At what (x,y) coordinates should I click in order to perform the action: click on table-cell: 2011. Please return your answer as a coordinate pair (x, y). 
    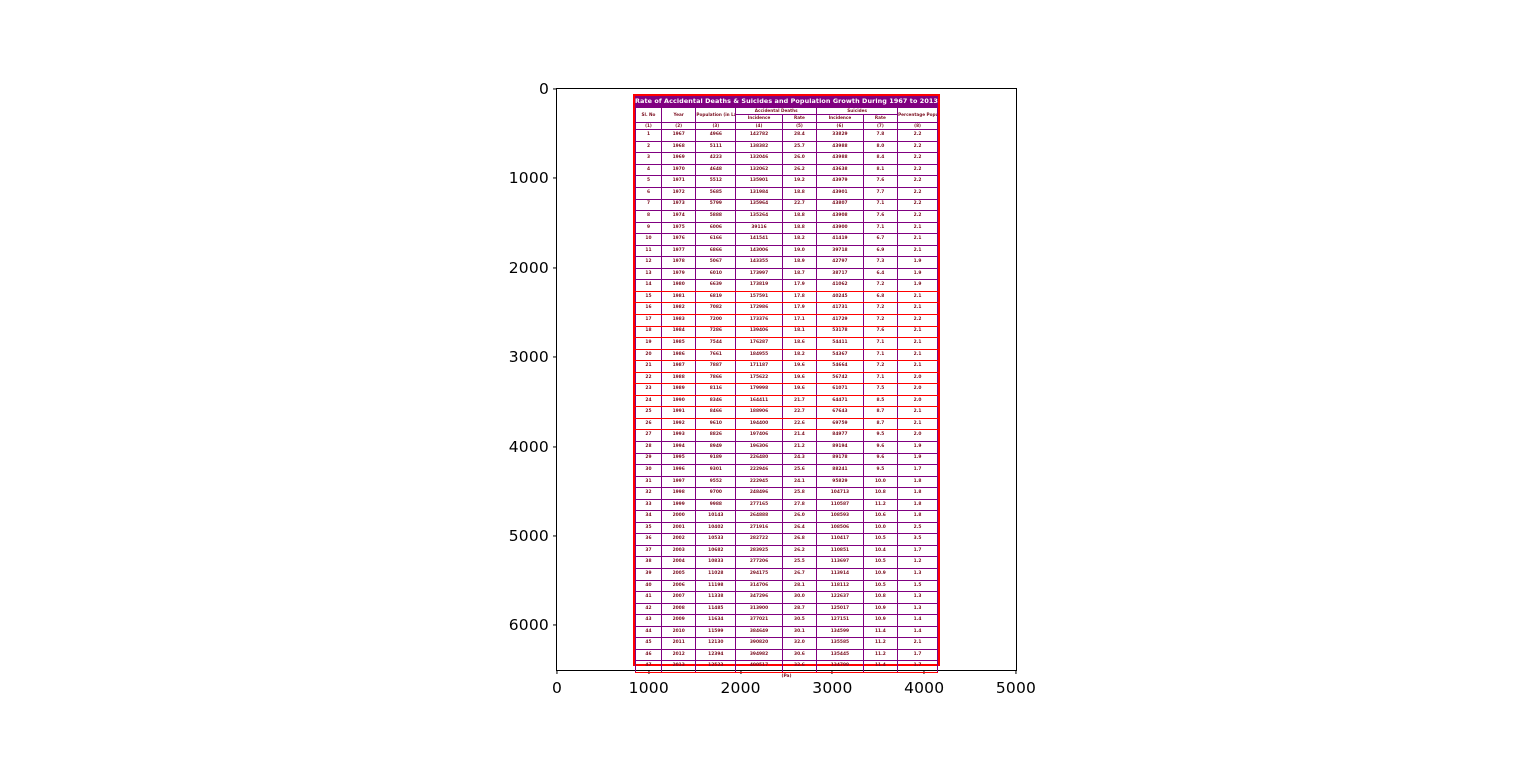
    Looking at the image, I should click on (678, 643).